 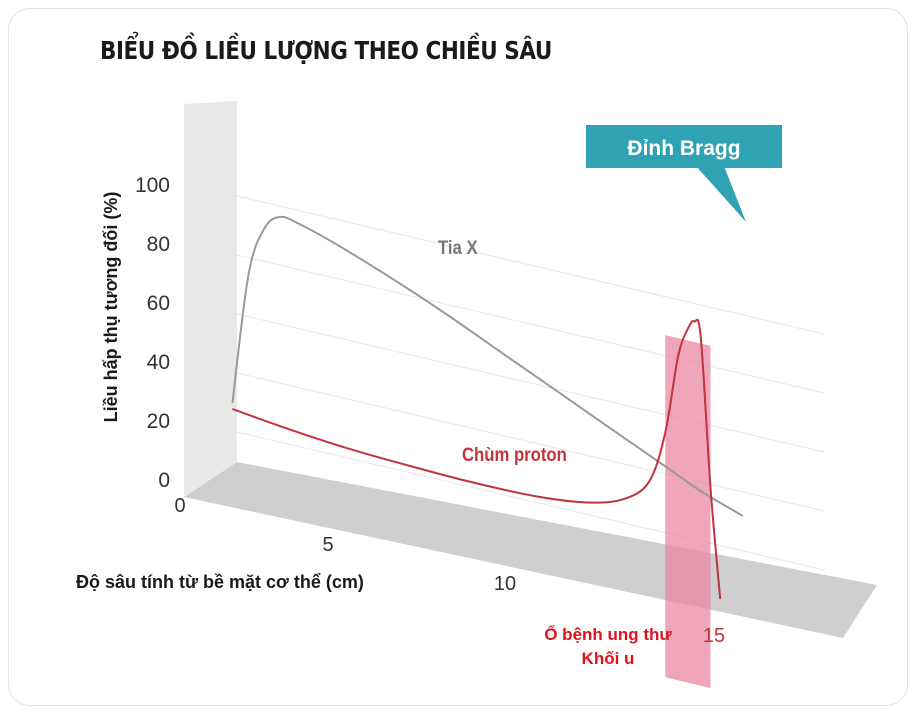 What do you see at coordinates (326, 50) in the screenshot?
I see `chart-title: BIỂU ĐỒ LIỀU LƯỢNG THEO CHIỀU SÂU` at bounding box center [326, 50].